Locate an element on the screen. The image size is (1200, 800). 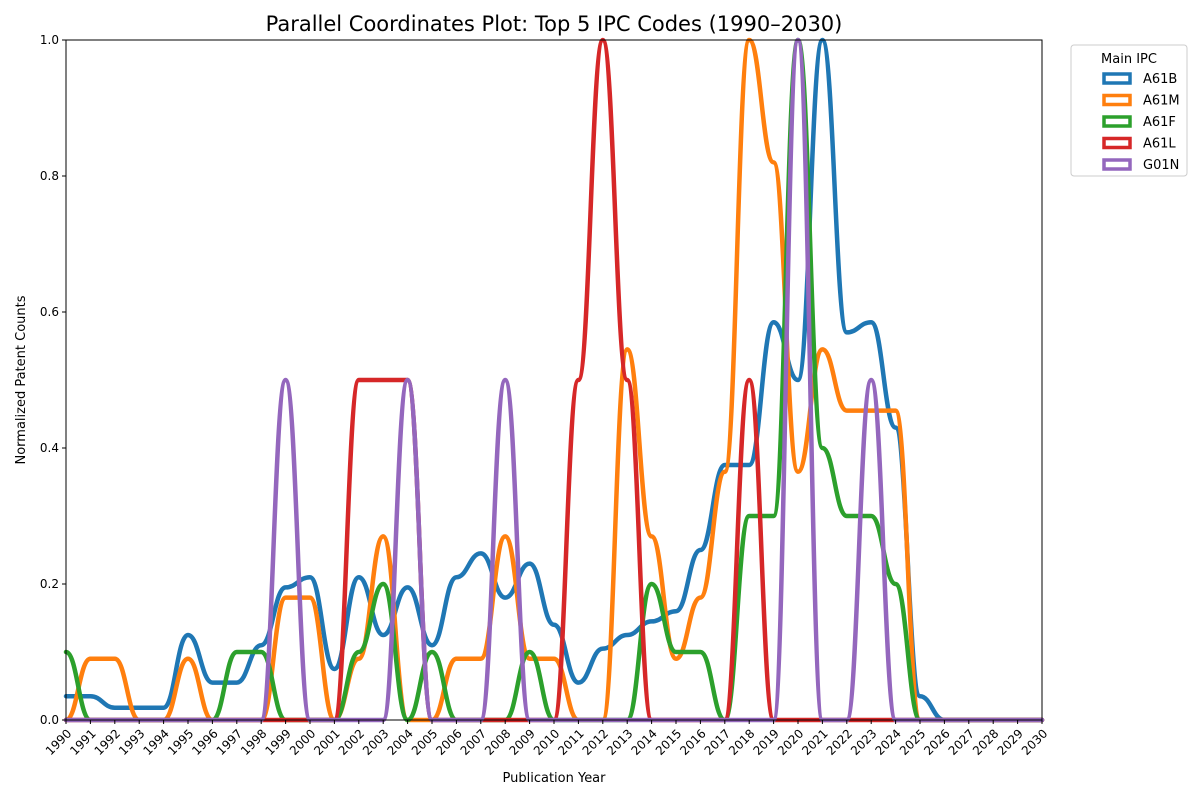
legend-swatch-a61m is located at coordinates (1117, 100).